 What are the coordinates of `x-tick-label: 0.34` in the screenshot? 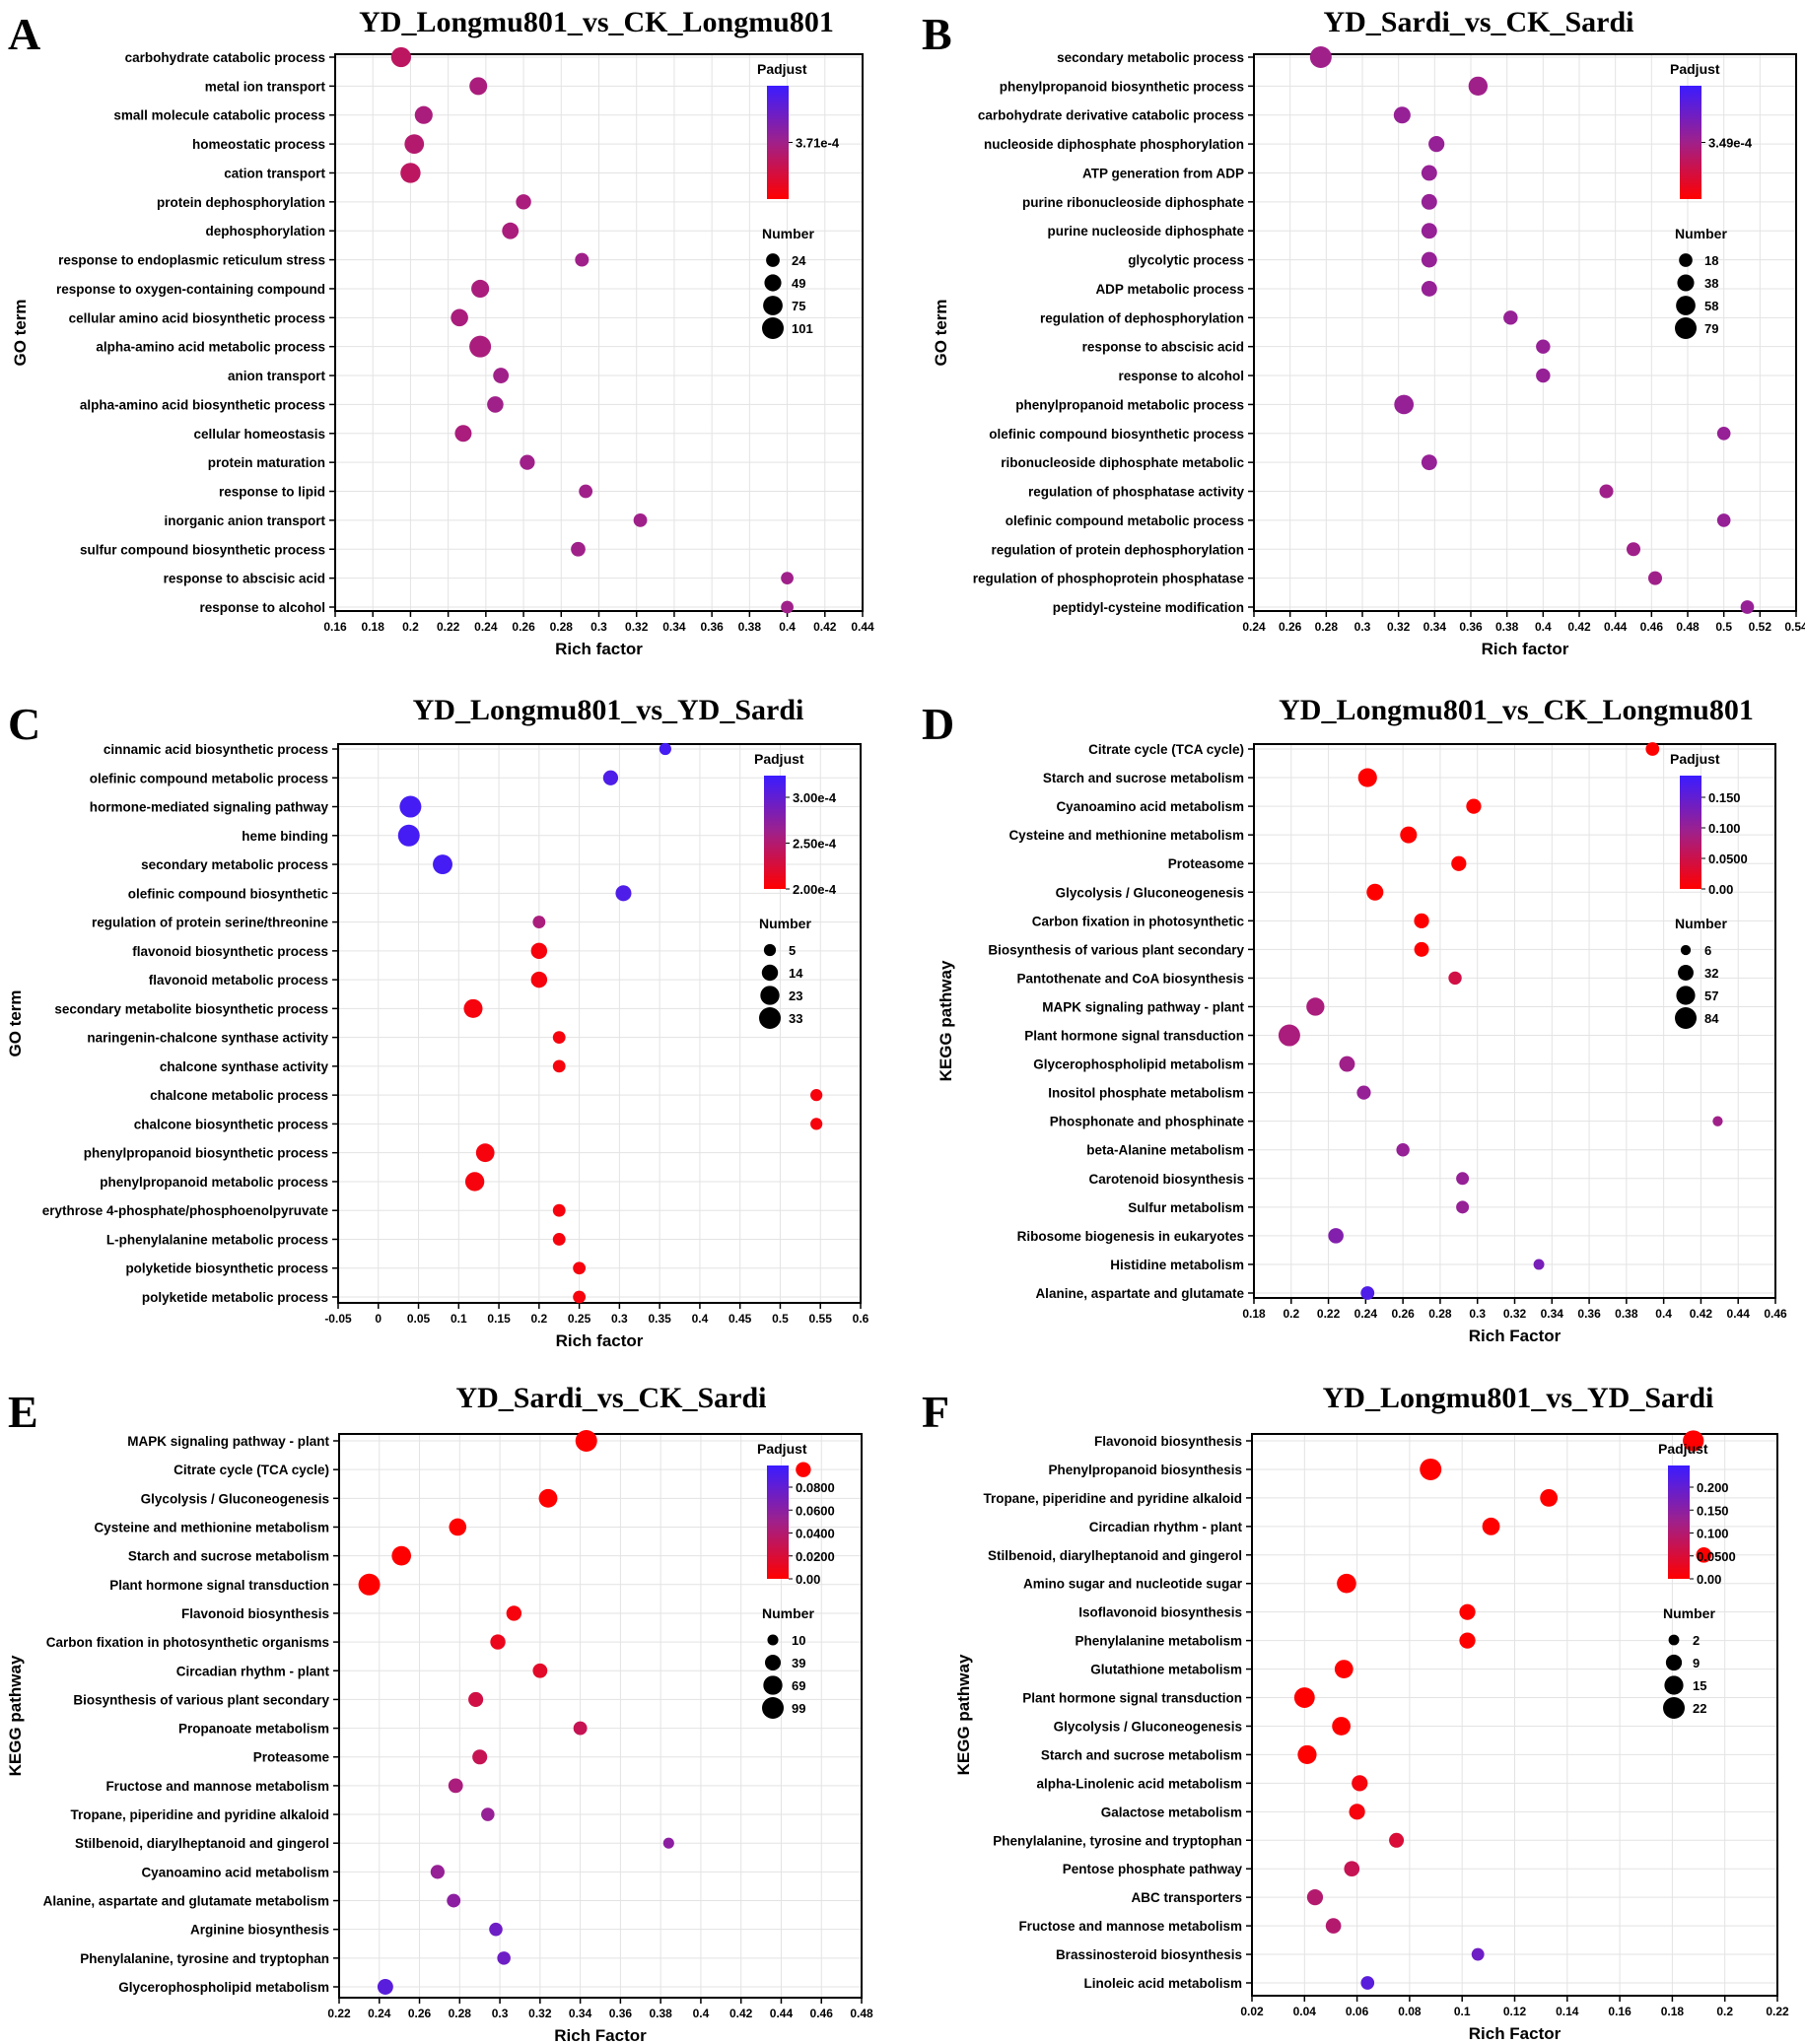 It's located at (674, 627).